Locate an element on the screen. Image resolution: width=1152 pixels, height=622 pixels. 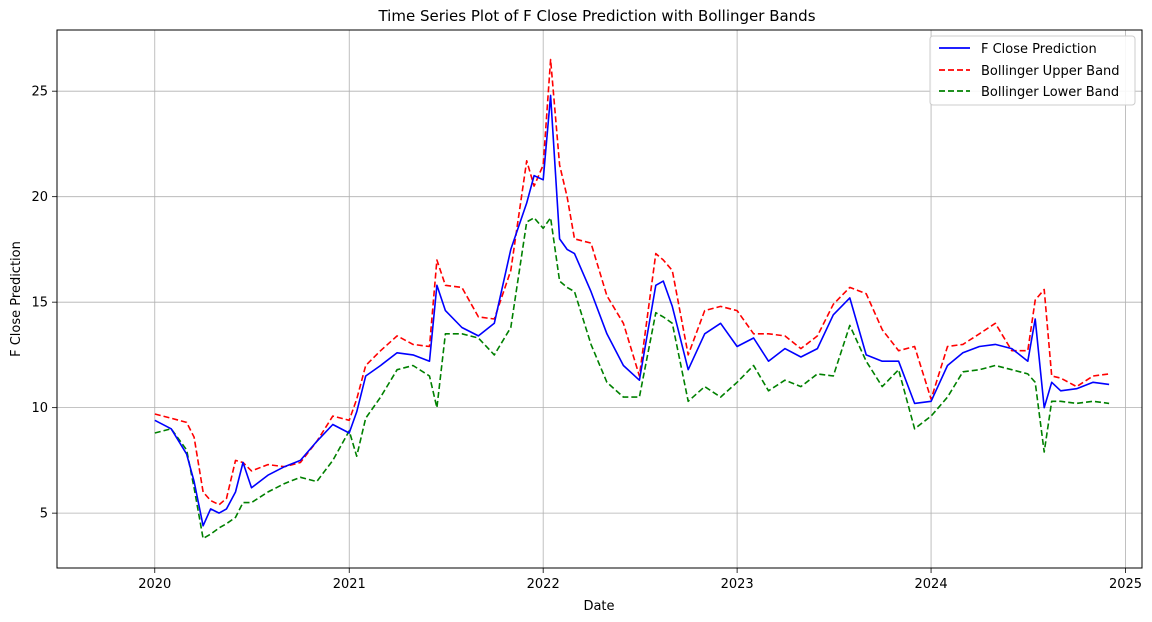
x-tick-label: 2022 is located at coordinates (543, 584).